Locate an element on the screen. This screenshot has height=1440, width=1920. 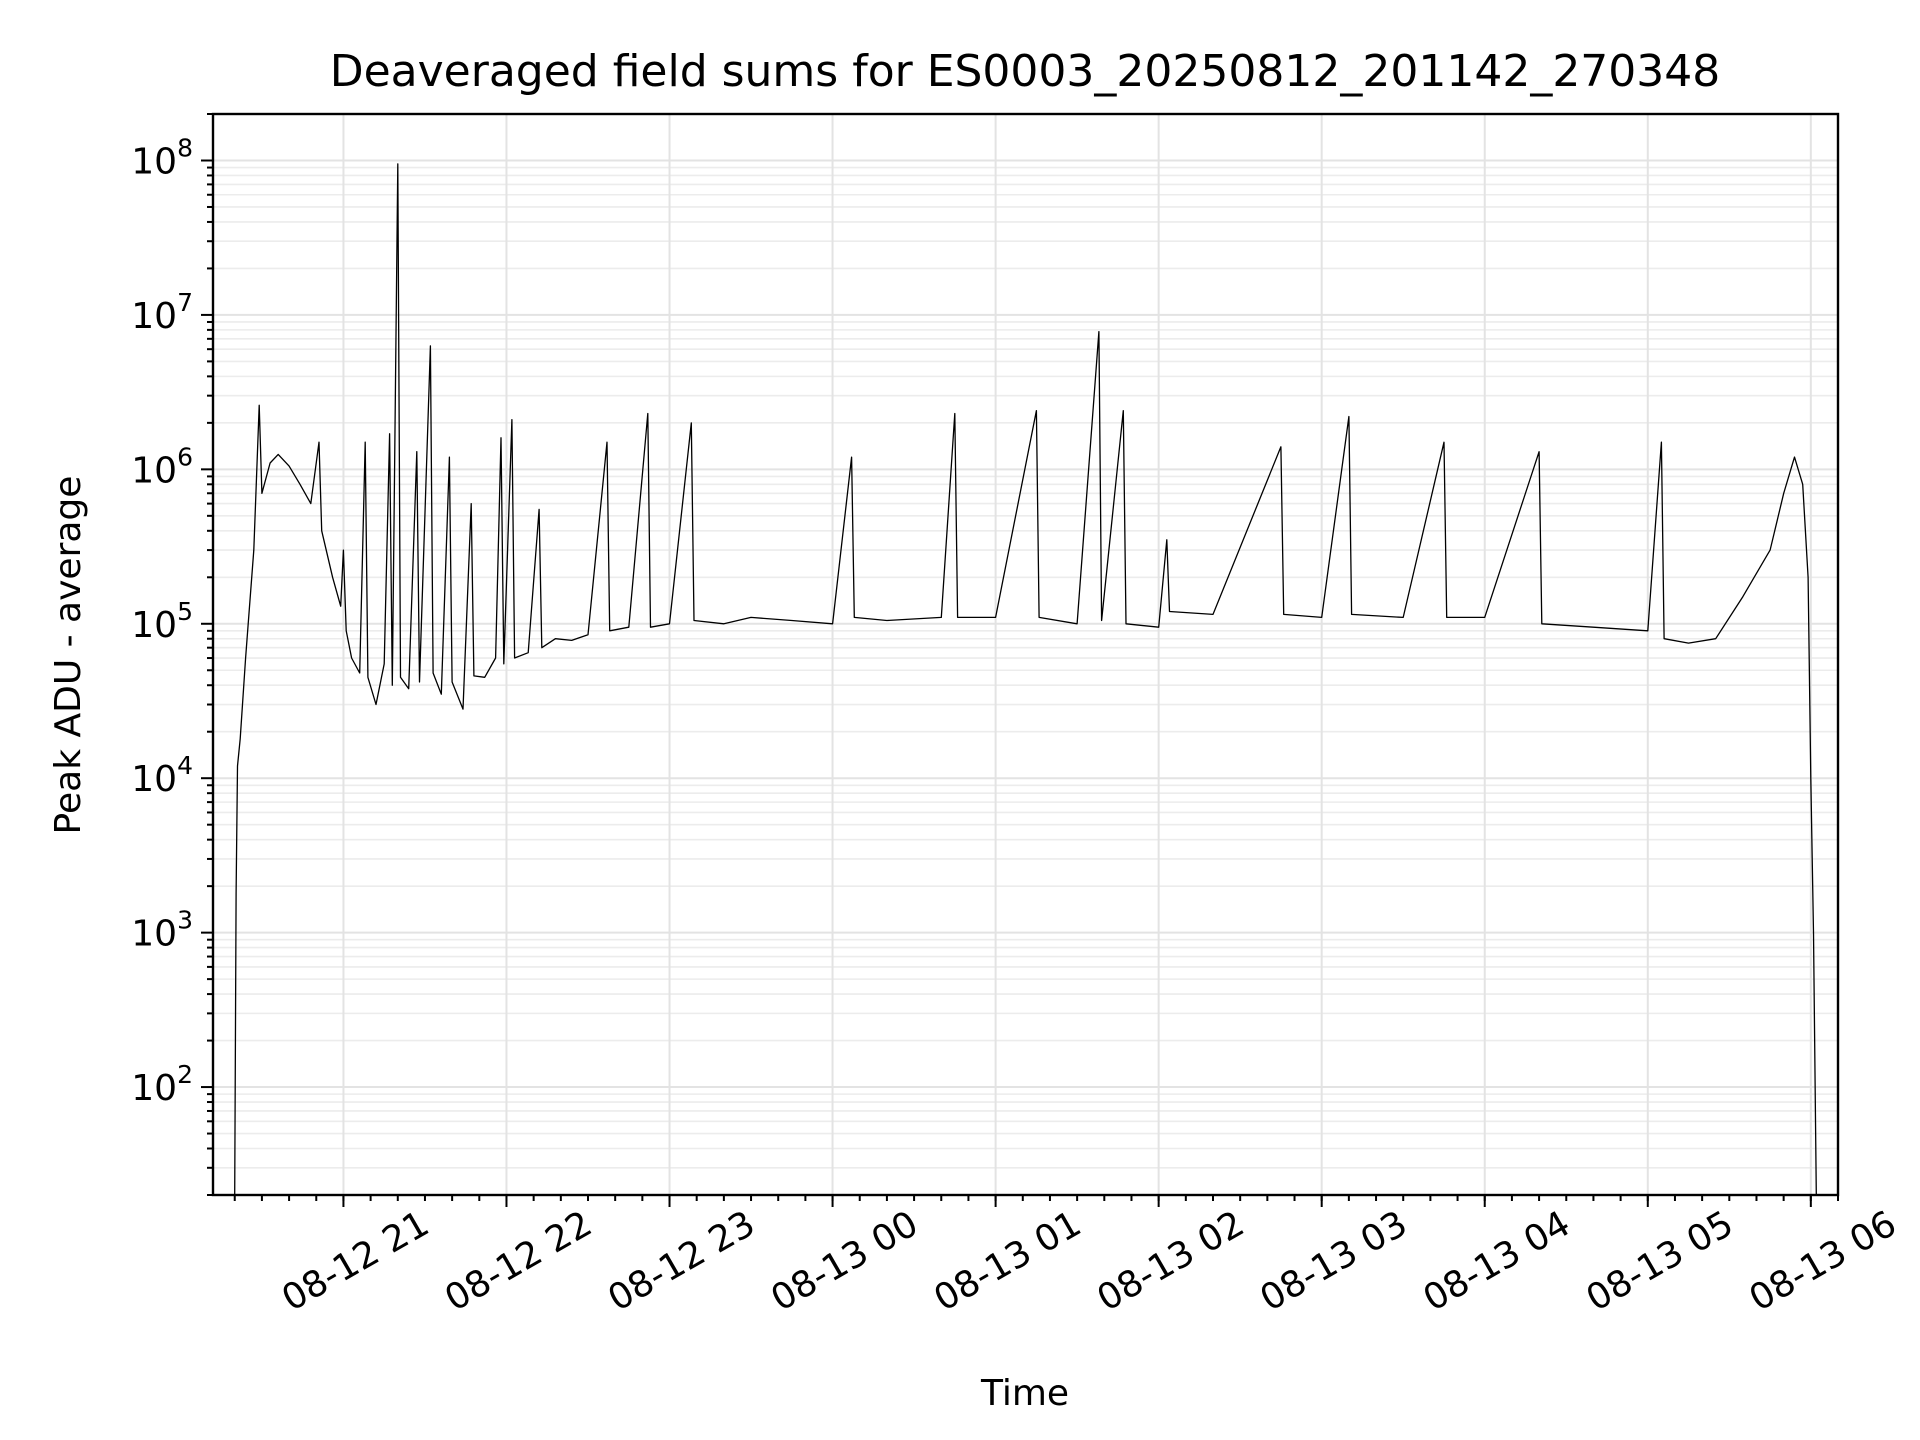
y-tick-label: 10⁸ is located at coordinates (162, 157).